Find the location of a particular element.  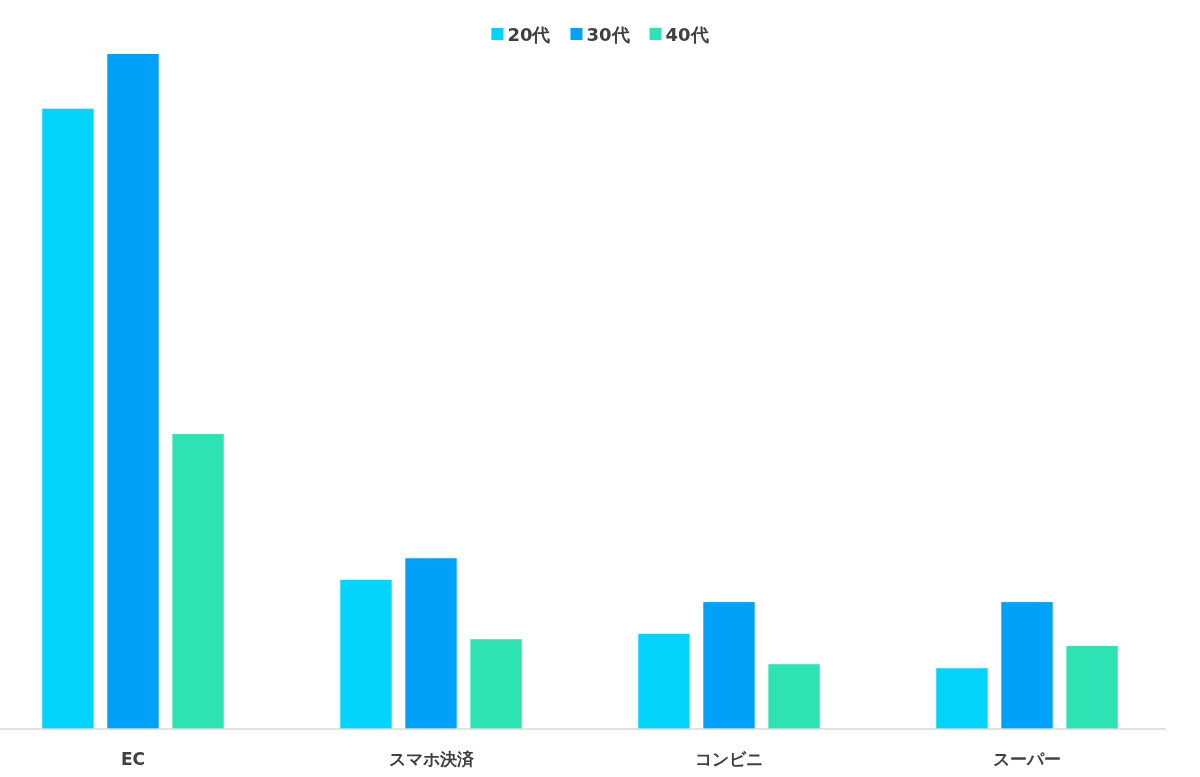

legend-label: 30代 is located at coordinates (608, 34).